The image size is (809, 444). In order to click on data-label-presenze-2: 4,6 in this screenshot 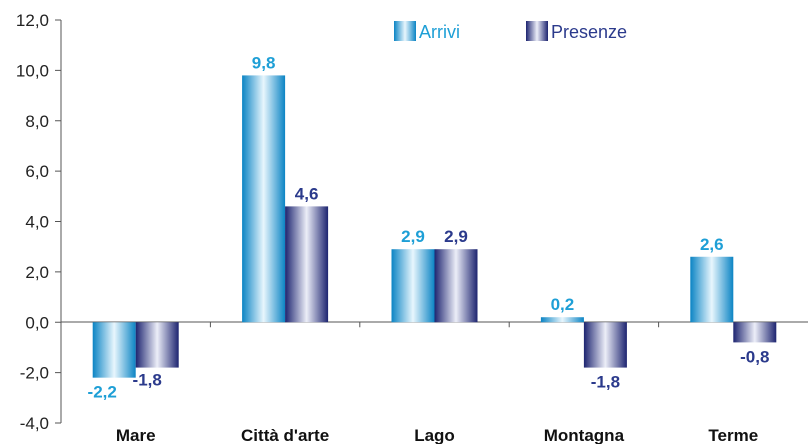, I will do `click(307, 193)`.